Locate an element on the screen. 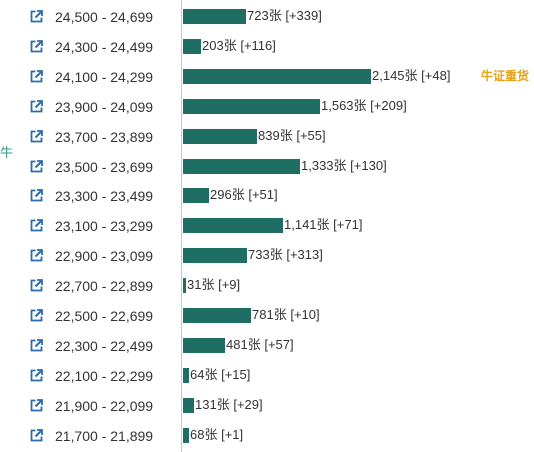 The image size is (534, 452). value-label: 1,333张 is located at coordinates (324, 165).